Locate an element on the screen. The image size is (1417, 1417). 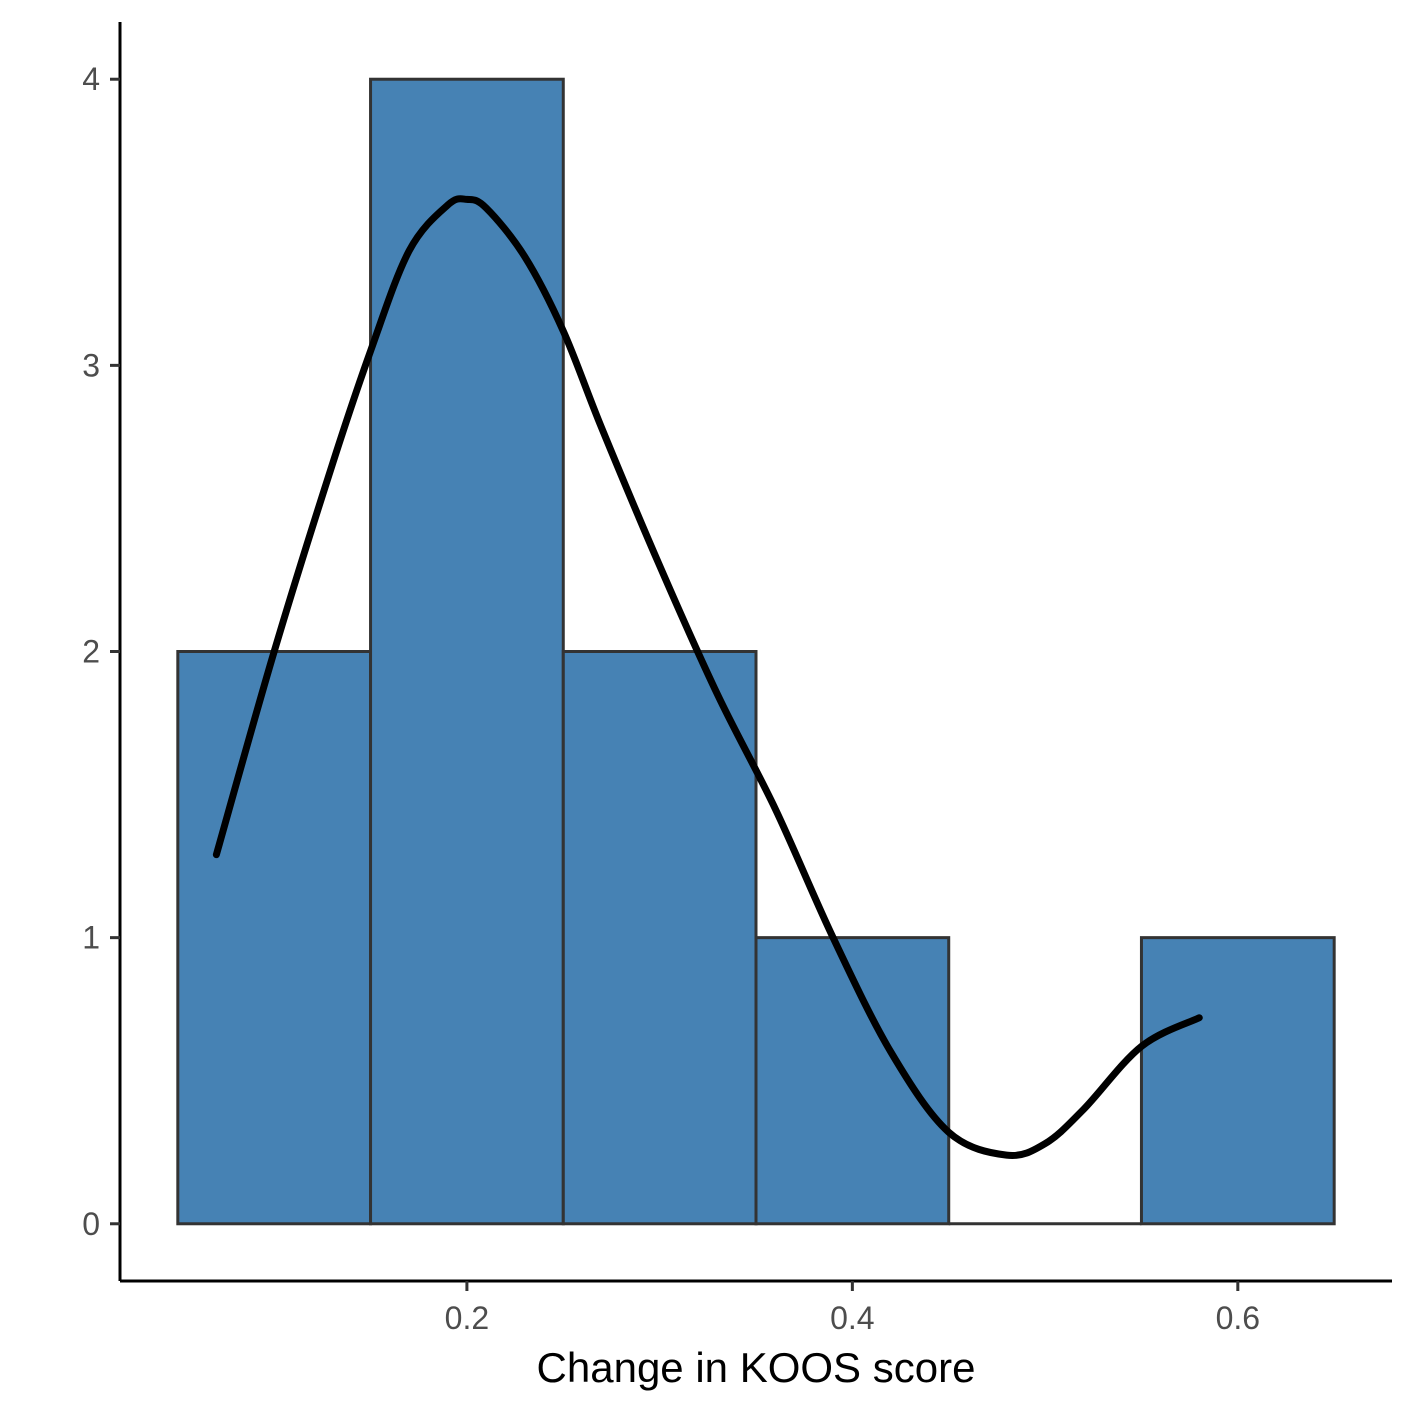
y-tick-label: 4 is located at coordinates (91, 79).